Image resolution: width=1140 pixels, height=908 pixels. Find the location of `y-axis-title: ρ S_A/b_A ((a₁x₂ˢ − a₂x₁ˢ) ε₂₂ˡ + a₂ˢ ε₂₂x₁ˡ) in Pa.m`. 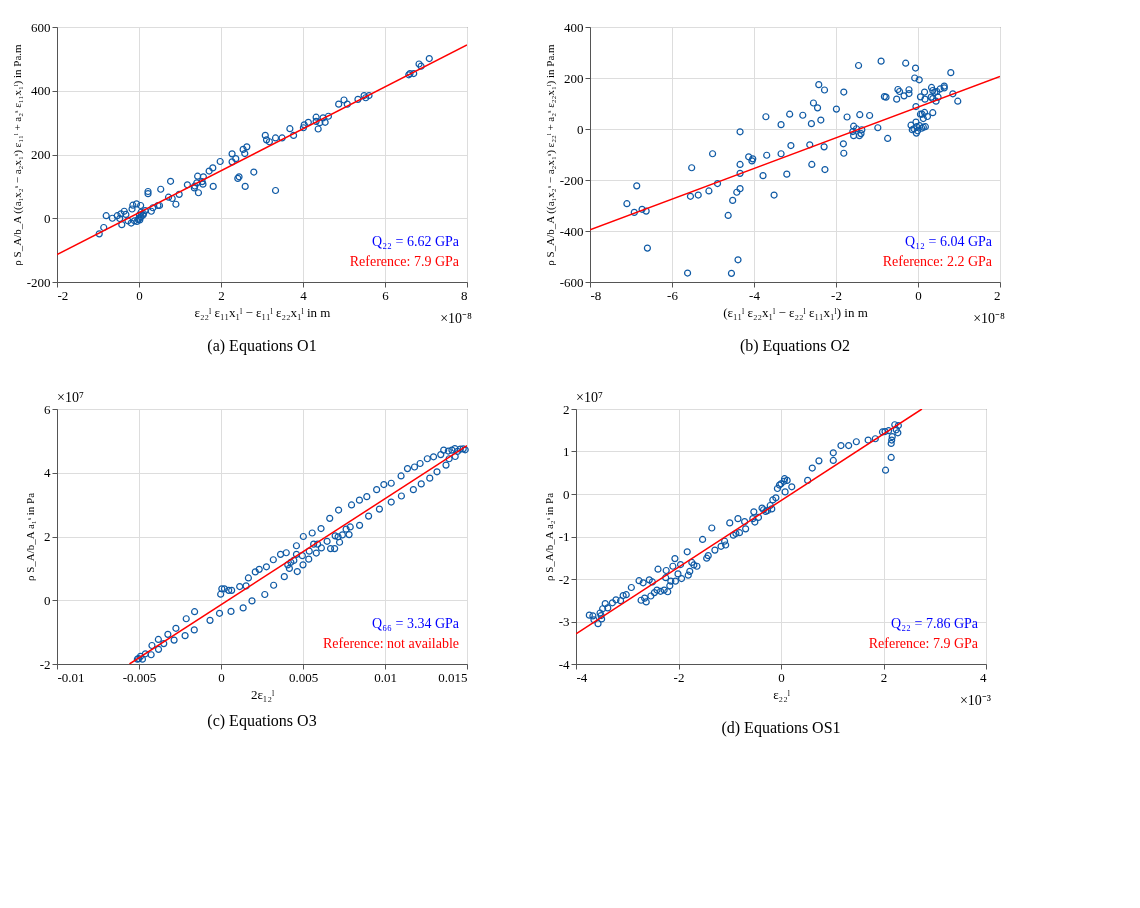

y-axis-title: ρ S_A/b_A ((a₁x₂ˢ − a₂x₁ˢ) ε₂₂ˡ + a₂ˢ ε₂₂x₁ˡ) in Pa.m is located at coordinates (550, 154).